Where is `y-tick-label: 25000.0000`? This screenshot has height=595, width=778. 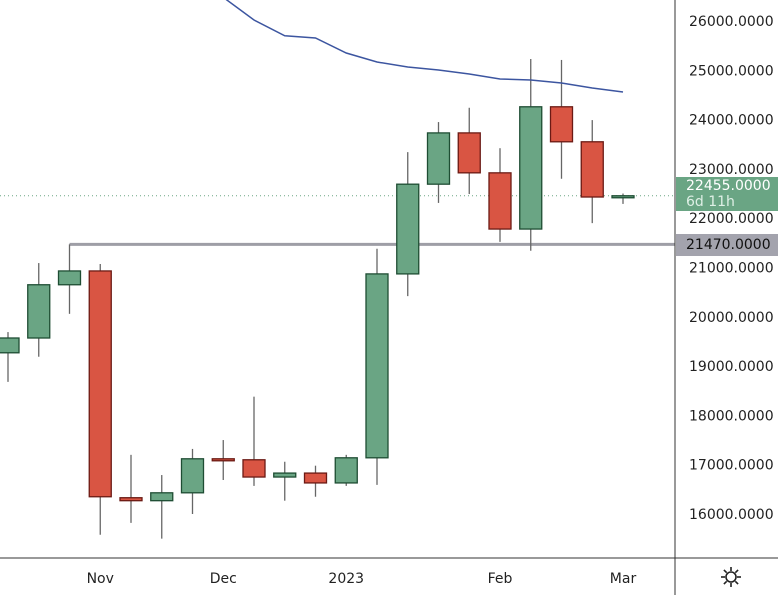 y-tick-label: 25000.0000 is located at coordinates (731, 71).